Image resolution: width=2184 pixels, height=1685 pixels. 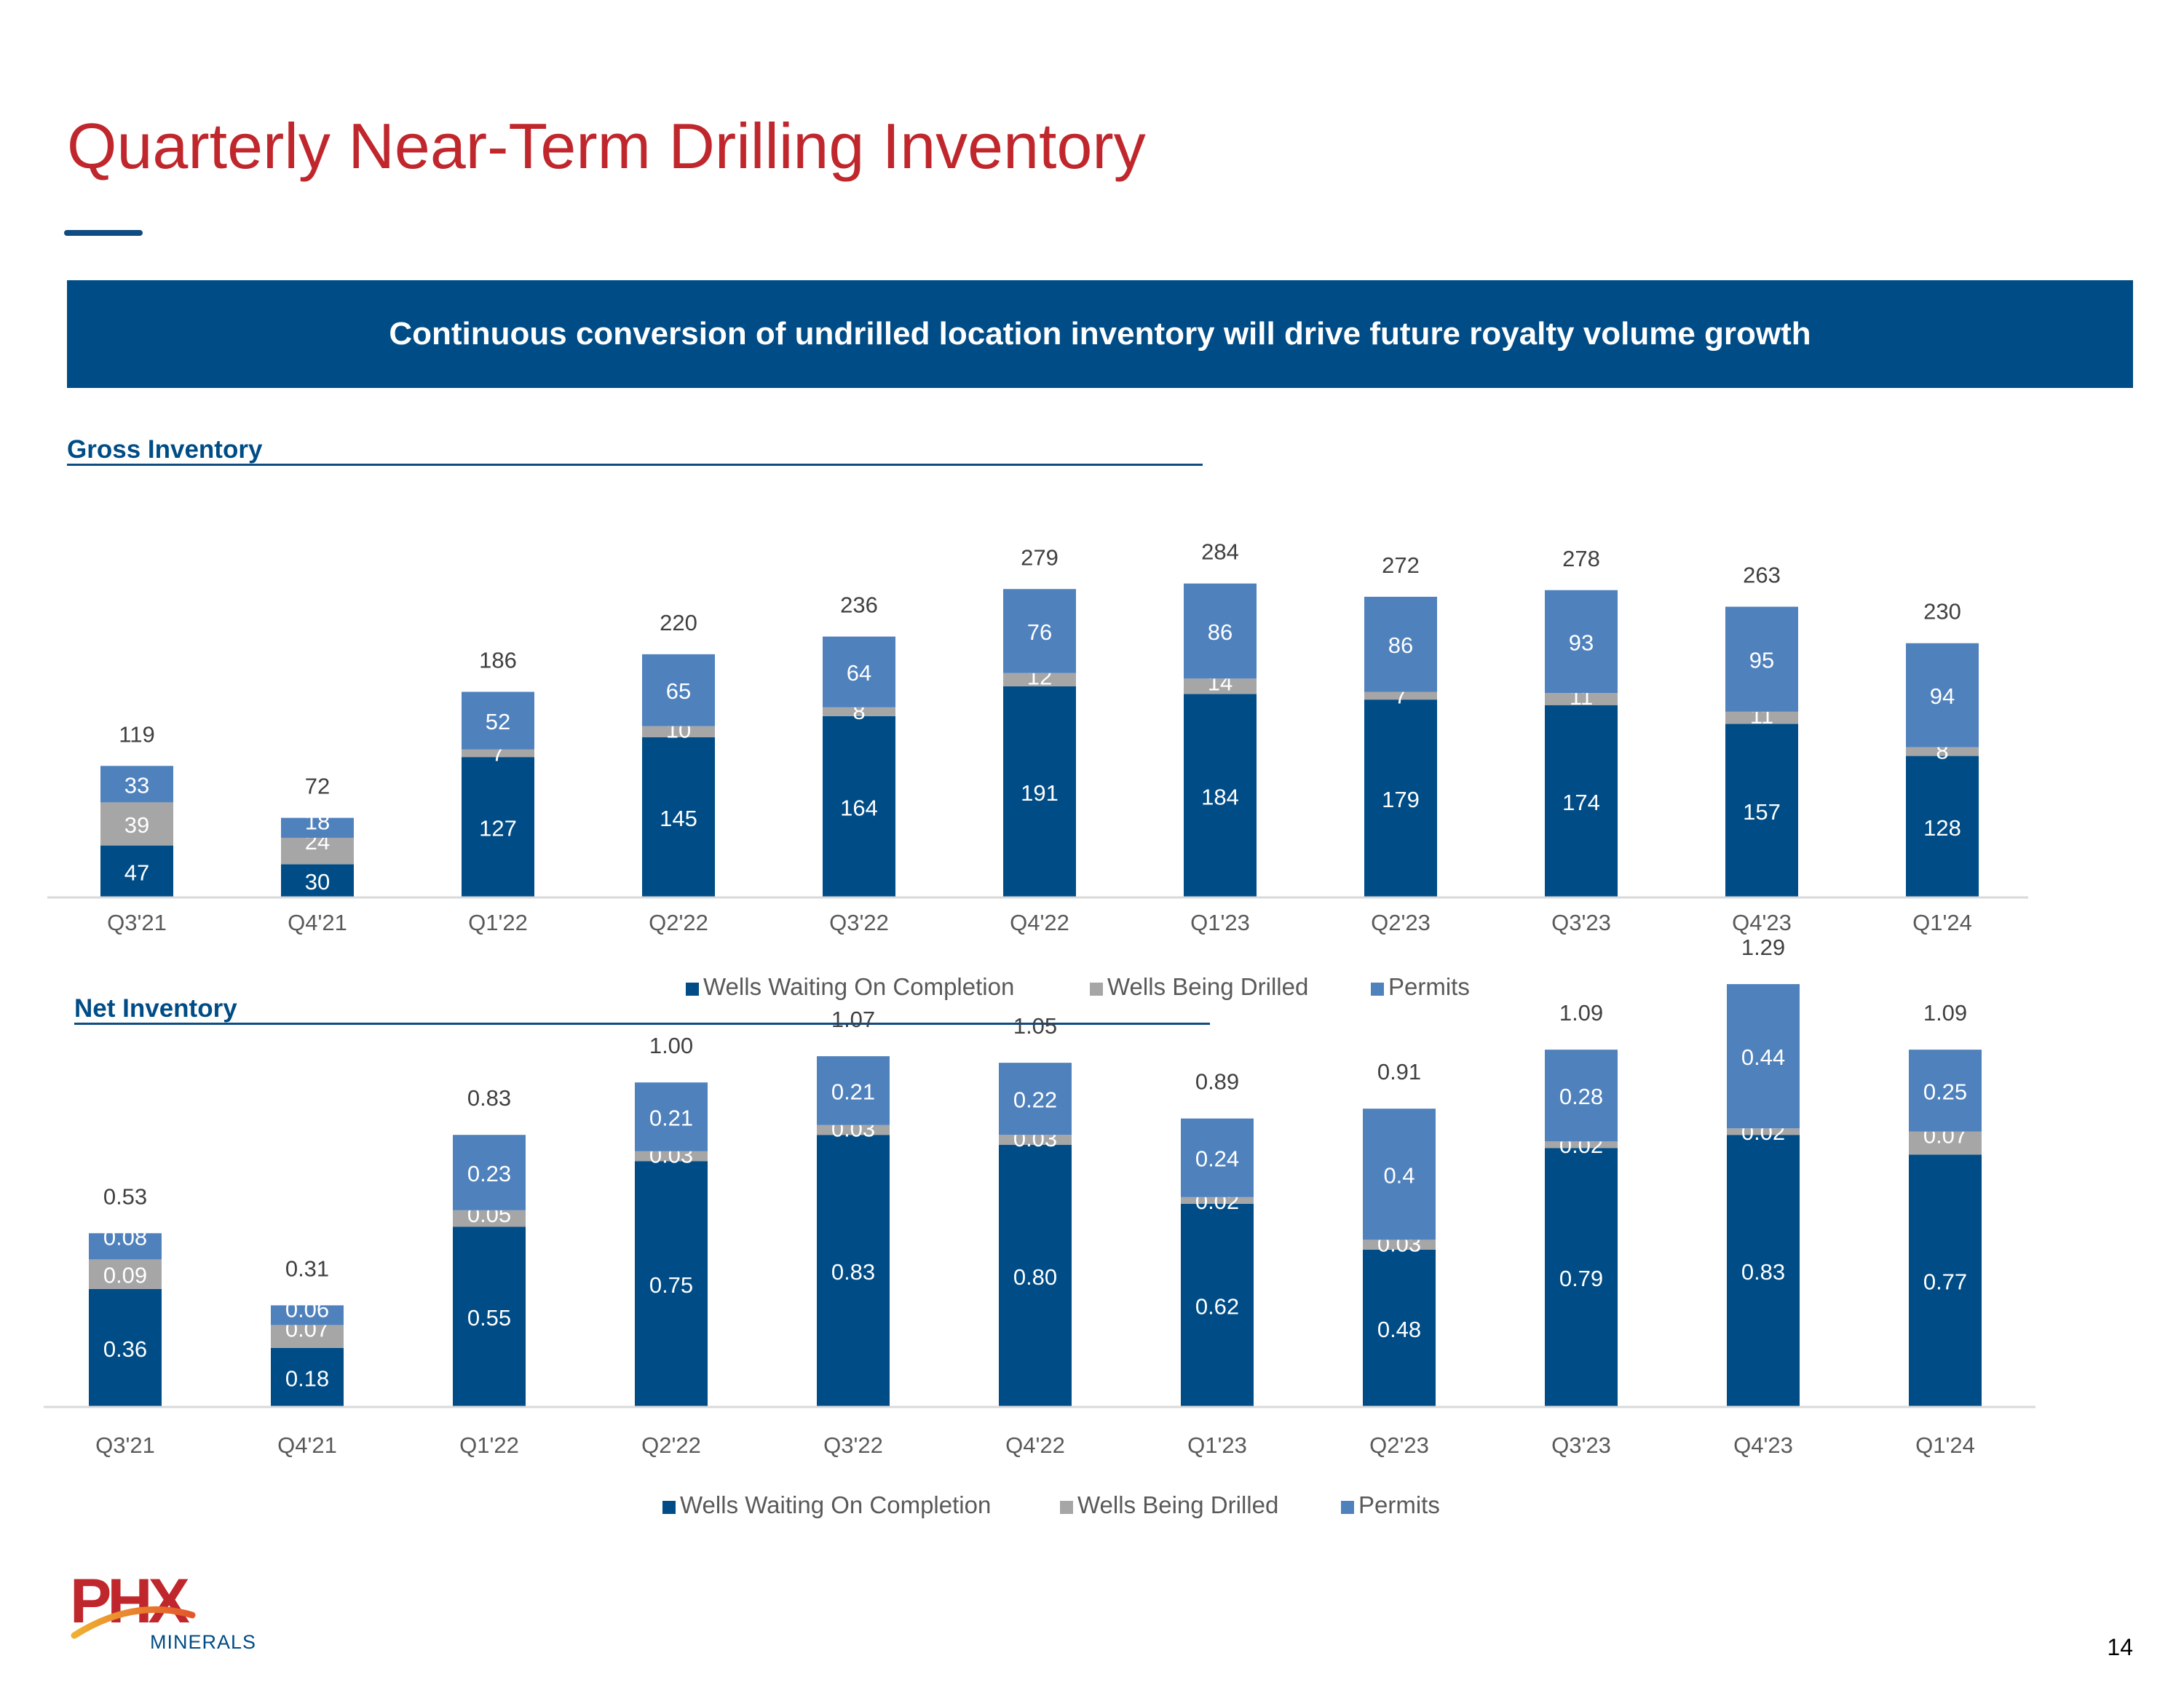 I want to click on phx-minerals-logo: PHX MINERALS, so click(x=163, y=1611).